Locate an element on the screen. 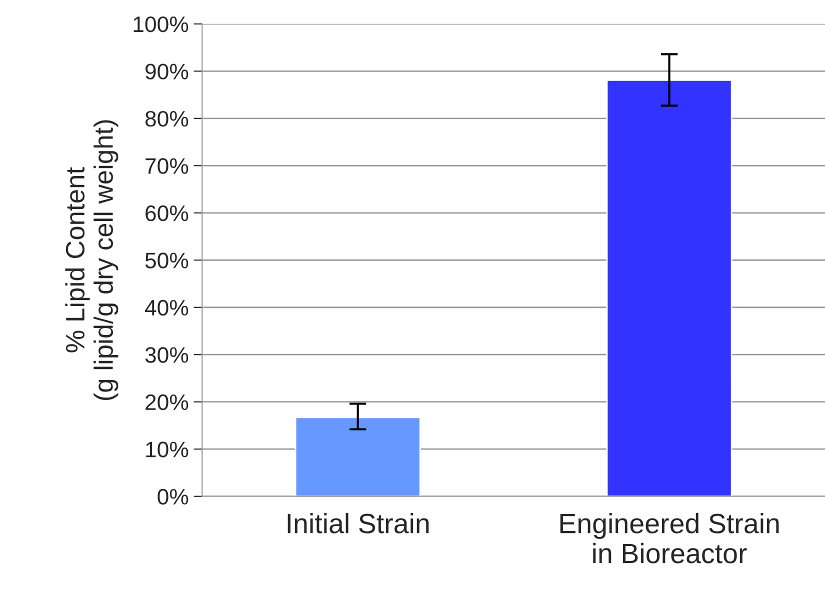 Image resolution: width=825 pixels, height=598 pixels. y-tick-label: 50% is located at coordinates (166, 260).